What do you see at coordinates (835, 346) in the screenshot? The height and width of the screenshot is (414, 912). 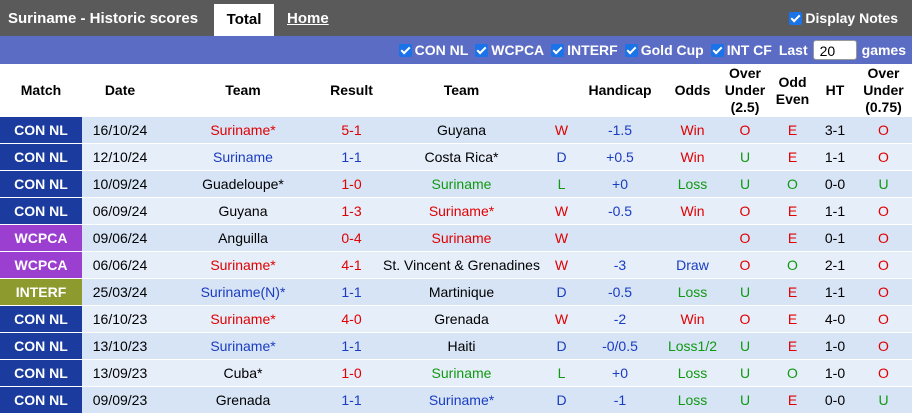 I see `cell-ht: 1-0` at bounding box center [835, 346].